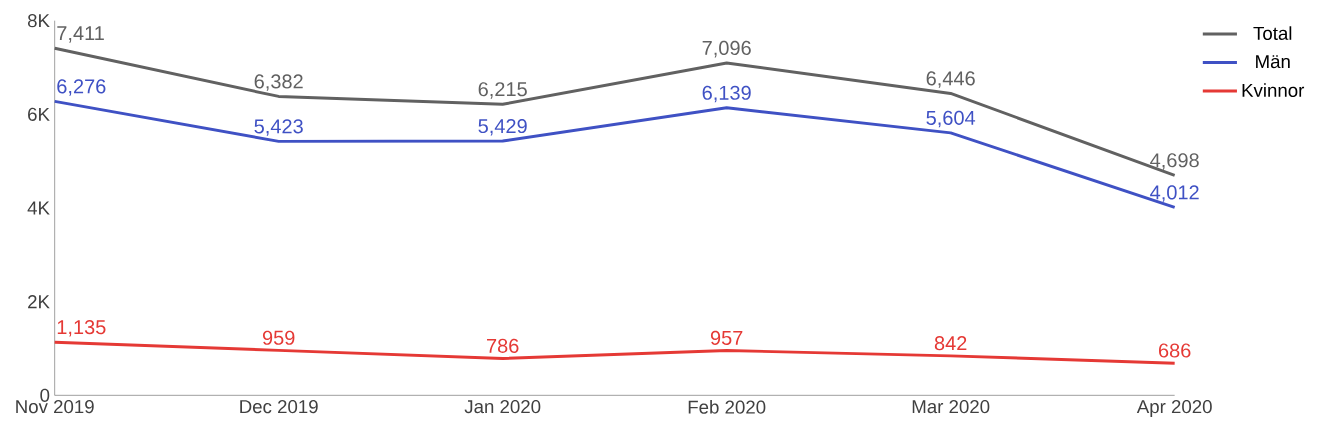  I want to click on data-label: 7,411, so click(80, 34).